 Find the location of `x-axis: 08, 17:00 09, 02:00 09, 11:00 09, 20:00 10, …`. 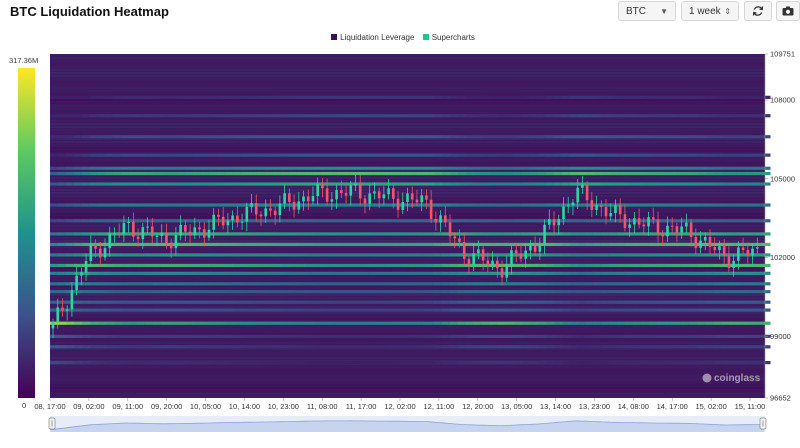

x-axis: 08, 17:00 09, 02:00 09, 11:00 09, 20:00 10, … is located at coordinates (399, 404).